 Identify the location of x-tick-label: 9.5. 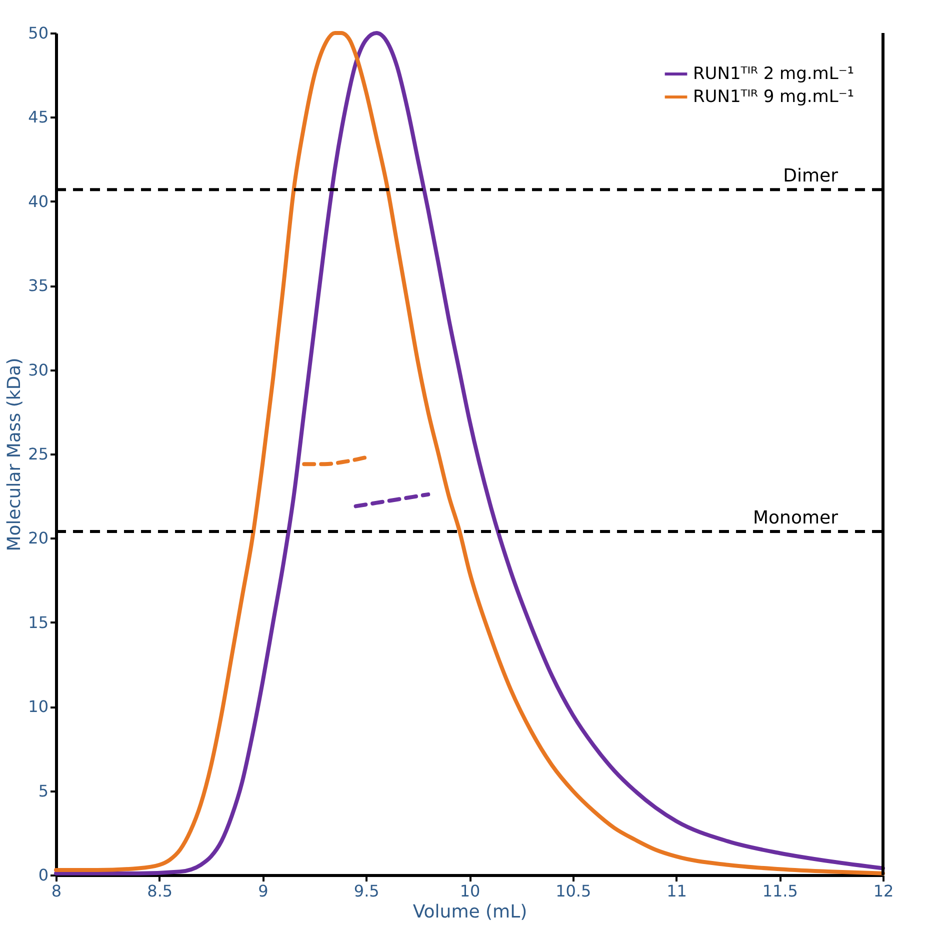
(367, 891).